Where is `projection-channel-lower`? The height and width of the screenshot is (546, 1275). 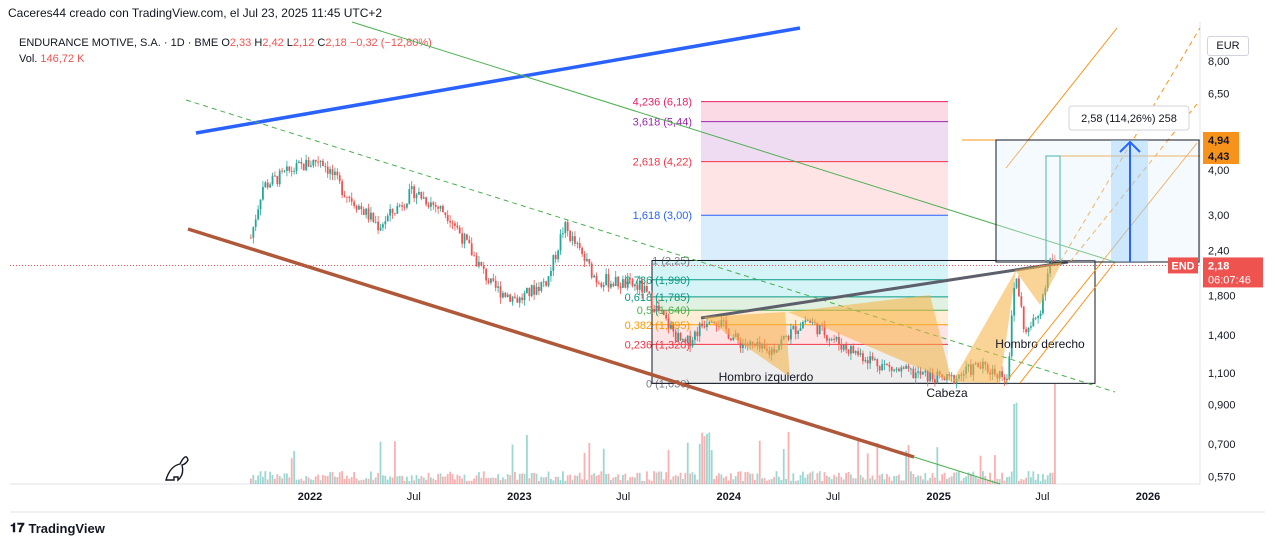 projection-channel-lower is located at coordinates (1101, 263).